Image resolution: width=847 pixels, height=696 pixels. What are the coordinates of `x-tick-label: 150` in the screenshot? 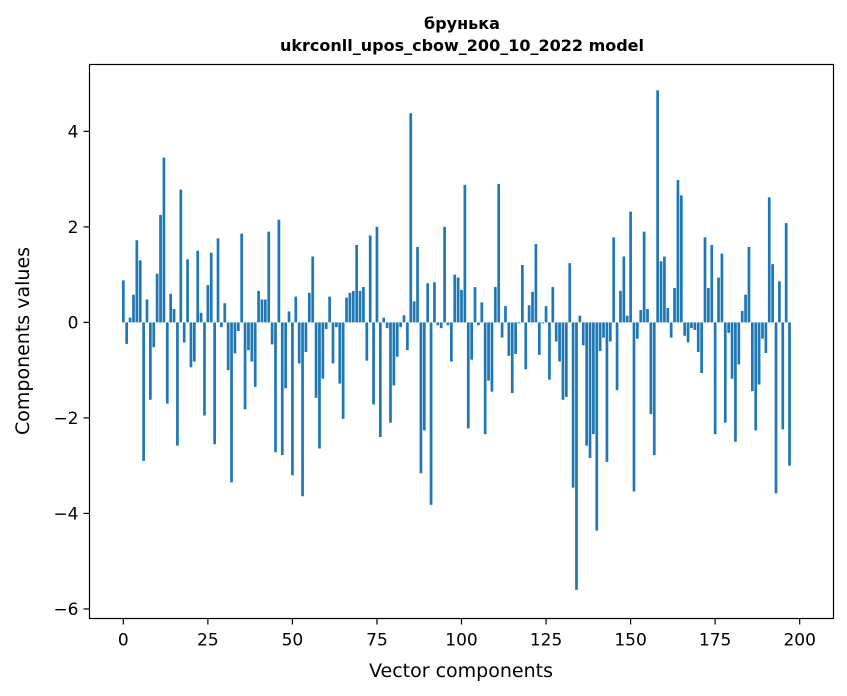 It's located at (630, 641).